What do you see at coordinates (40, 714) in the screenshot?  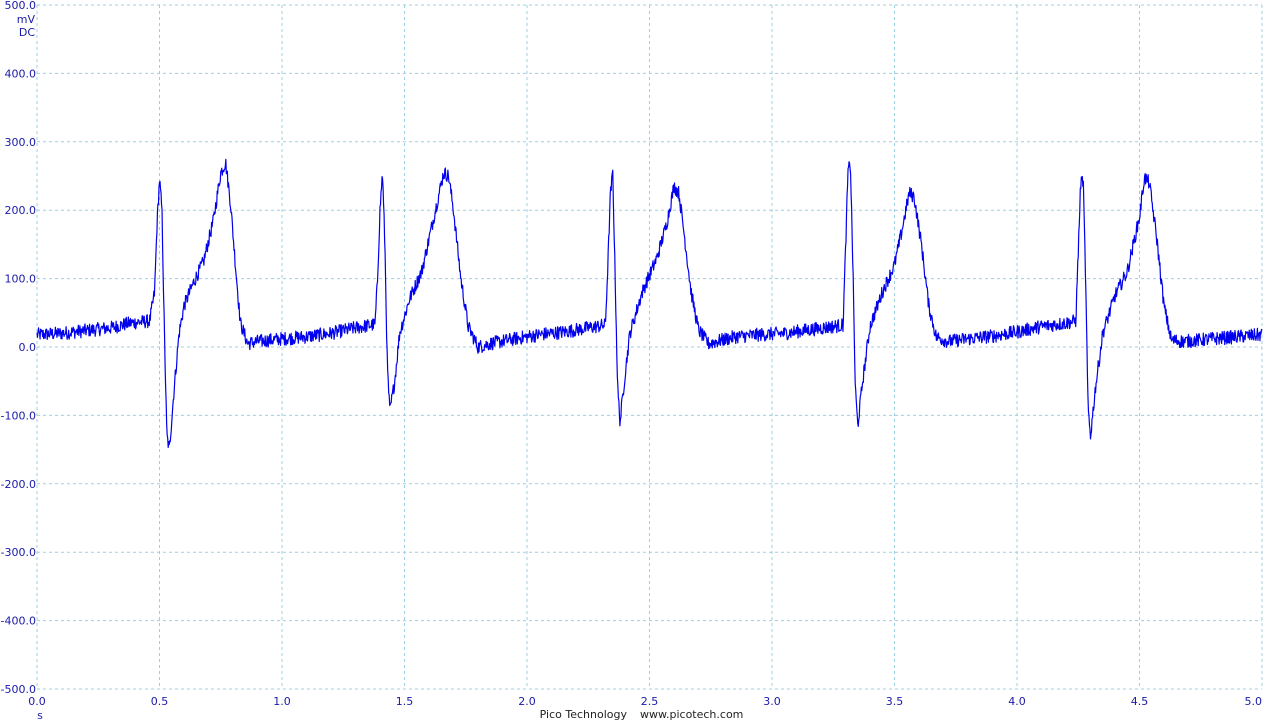 I see `x-unit-label: s` at bounding box center [40, 714].